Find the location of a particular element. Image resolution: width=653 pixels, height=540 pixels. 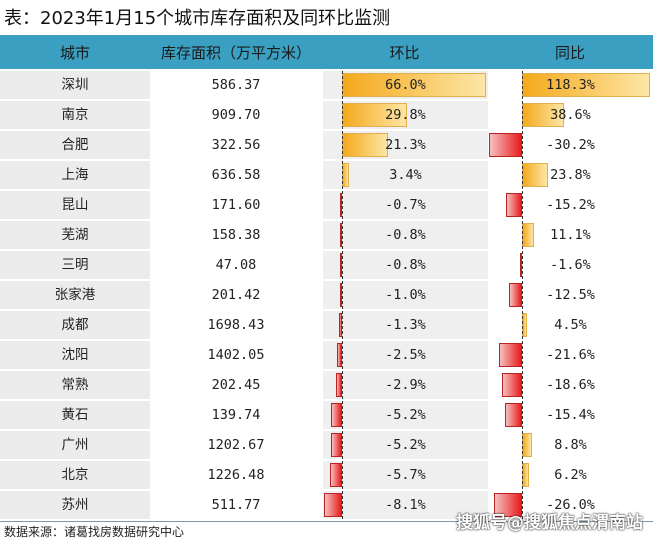

header-yoy: 同比 is located at coordinates (569, 52).